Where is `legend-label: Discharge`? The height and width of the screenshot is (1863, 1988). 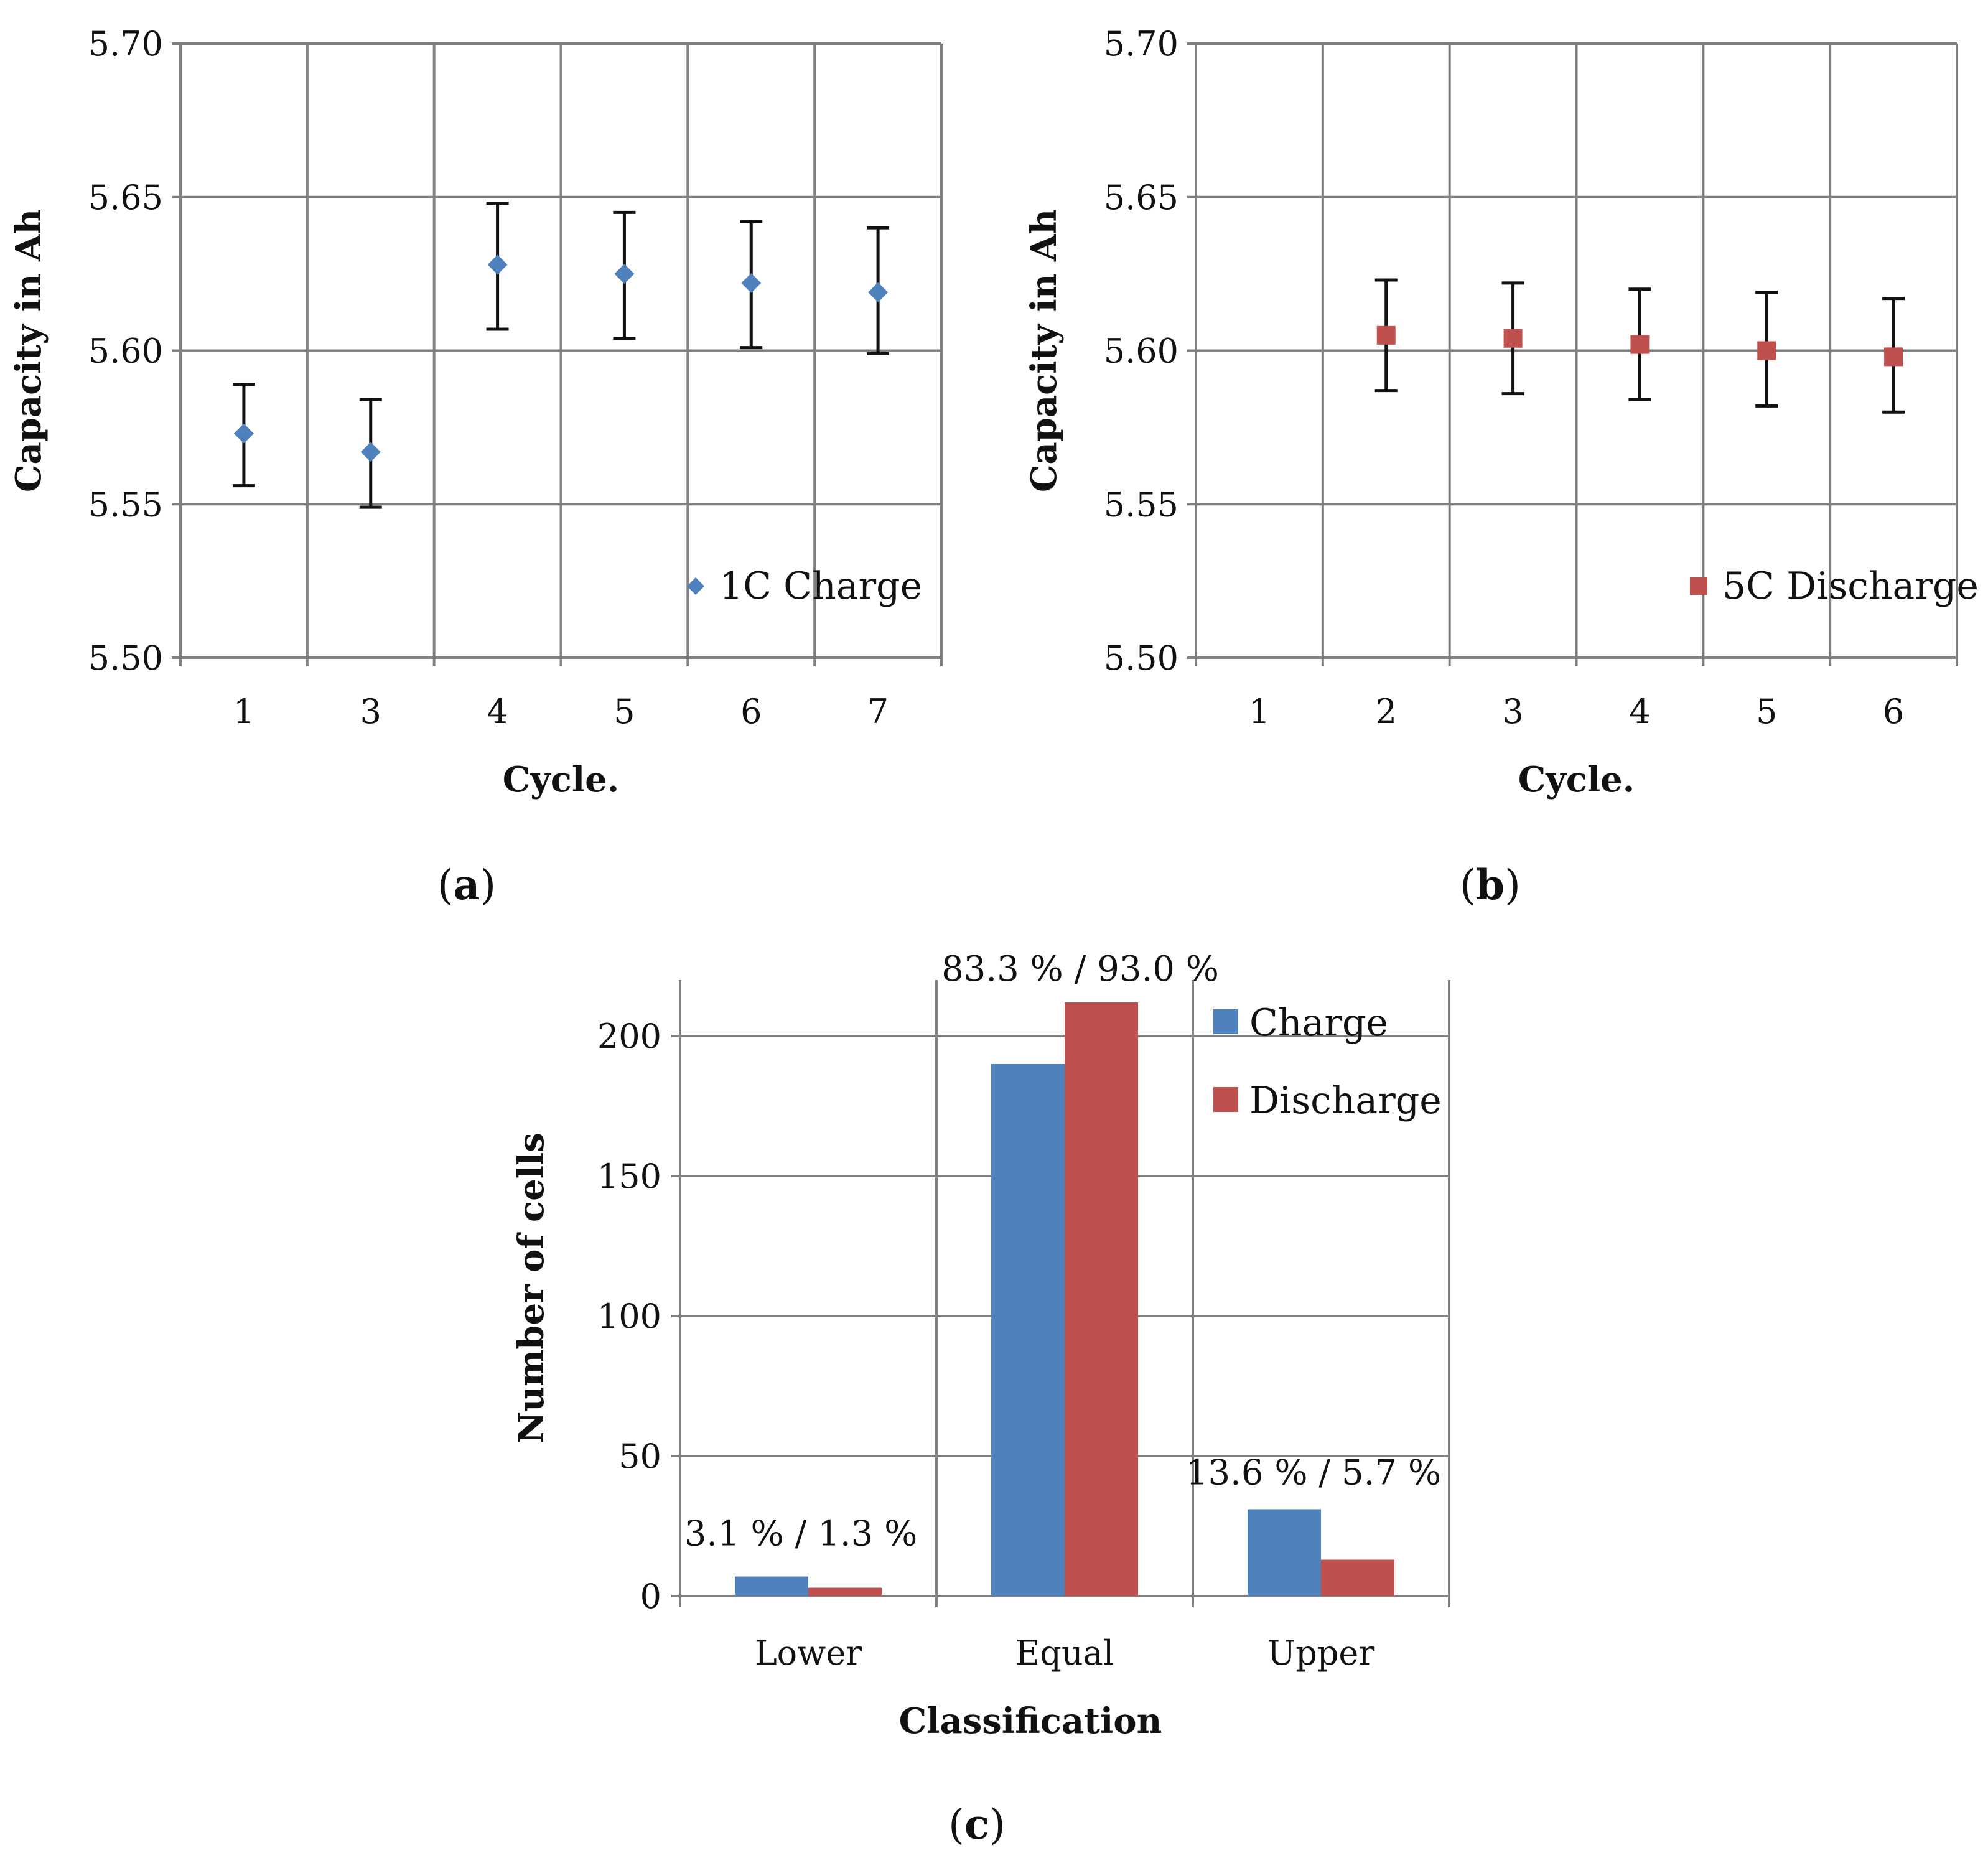
legend-label: Discharge is located at coordinates (1345, 1101).